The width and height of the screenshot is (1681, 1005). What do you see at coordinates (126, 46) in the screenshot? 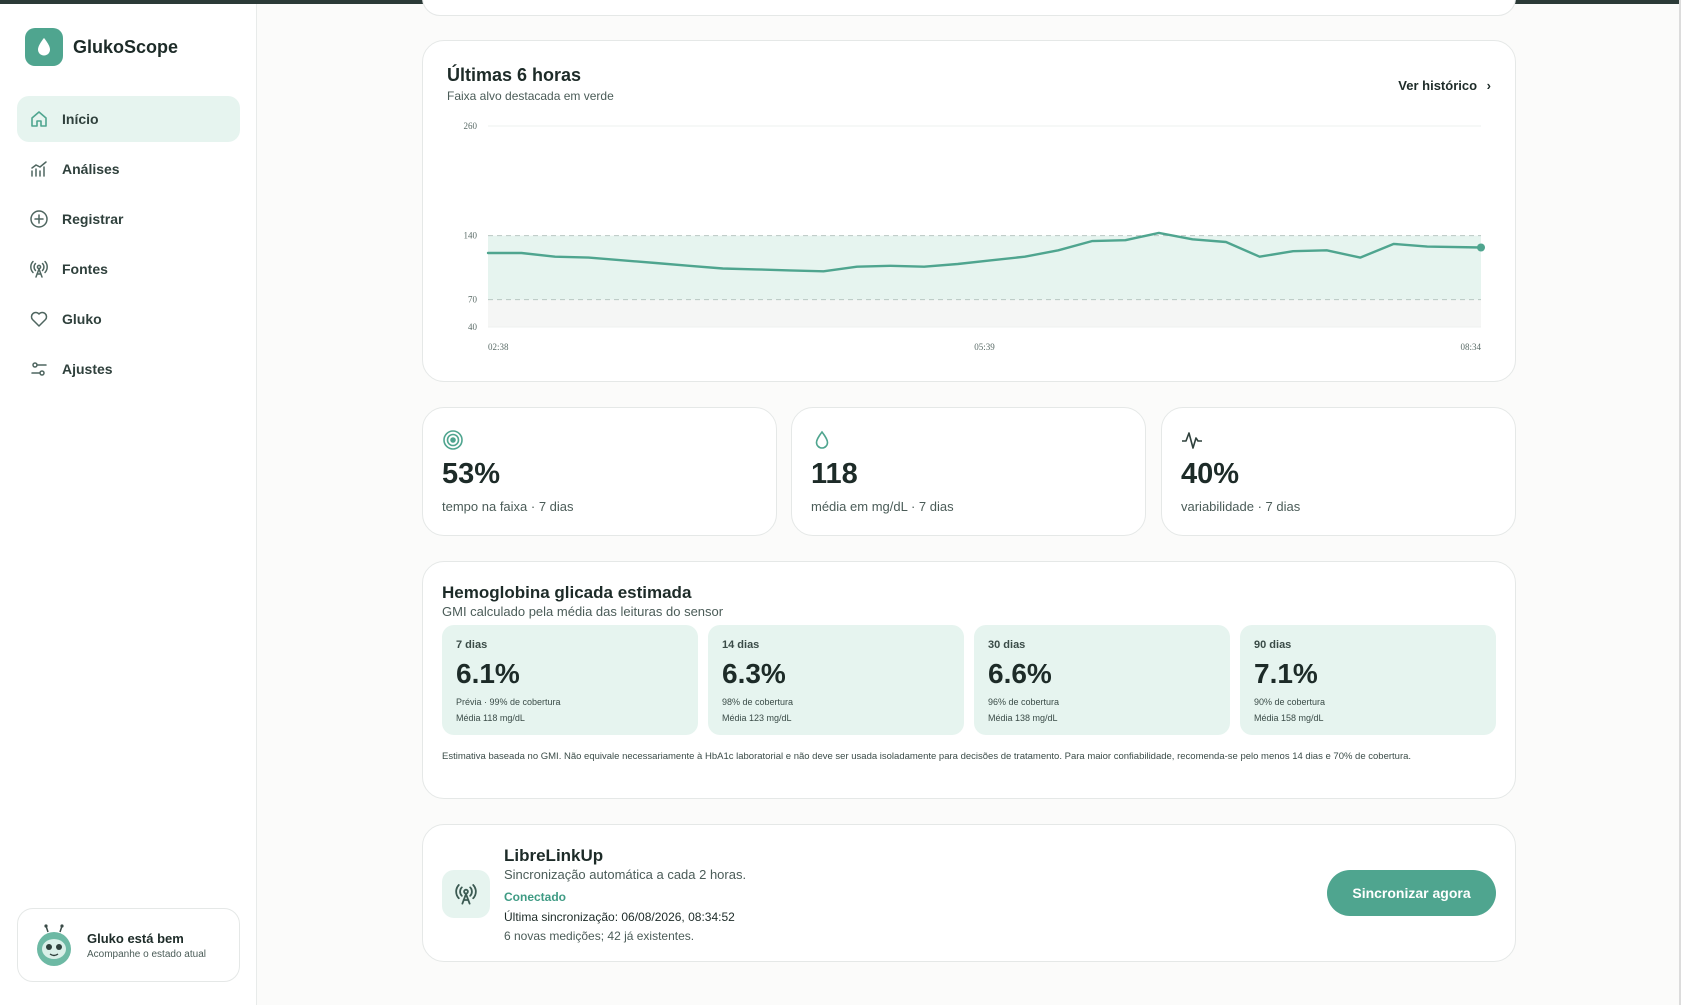
I see `app-name: GlukoScope` at bounding box center [126, 46].